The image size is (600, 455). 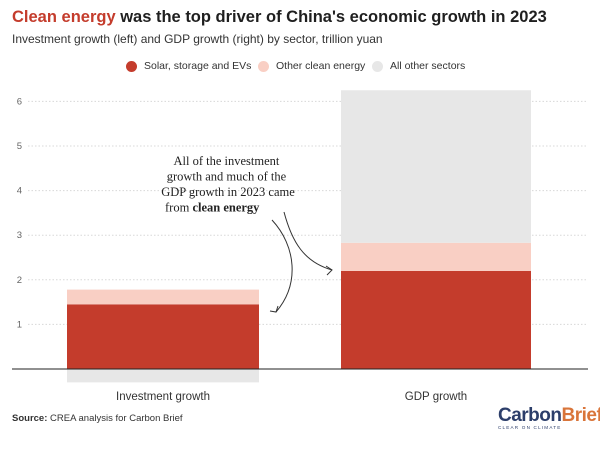 I want to click on y-tick-label: 2, so click(x=19, y=280).